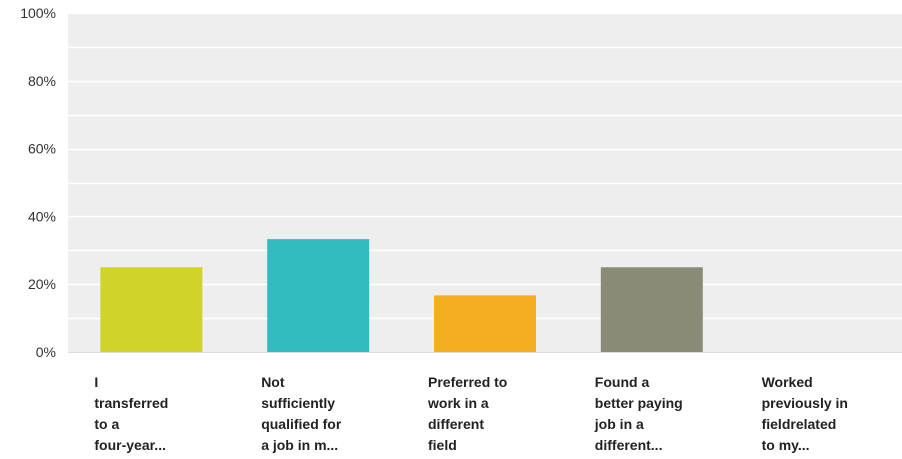  What do you see at coordinates (805, 403) in the screenshot?
I see `x-category-label-line: previously in` at bounding box center [805, 403].